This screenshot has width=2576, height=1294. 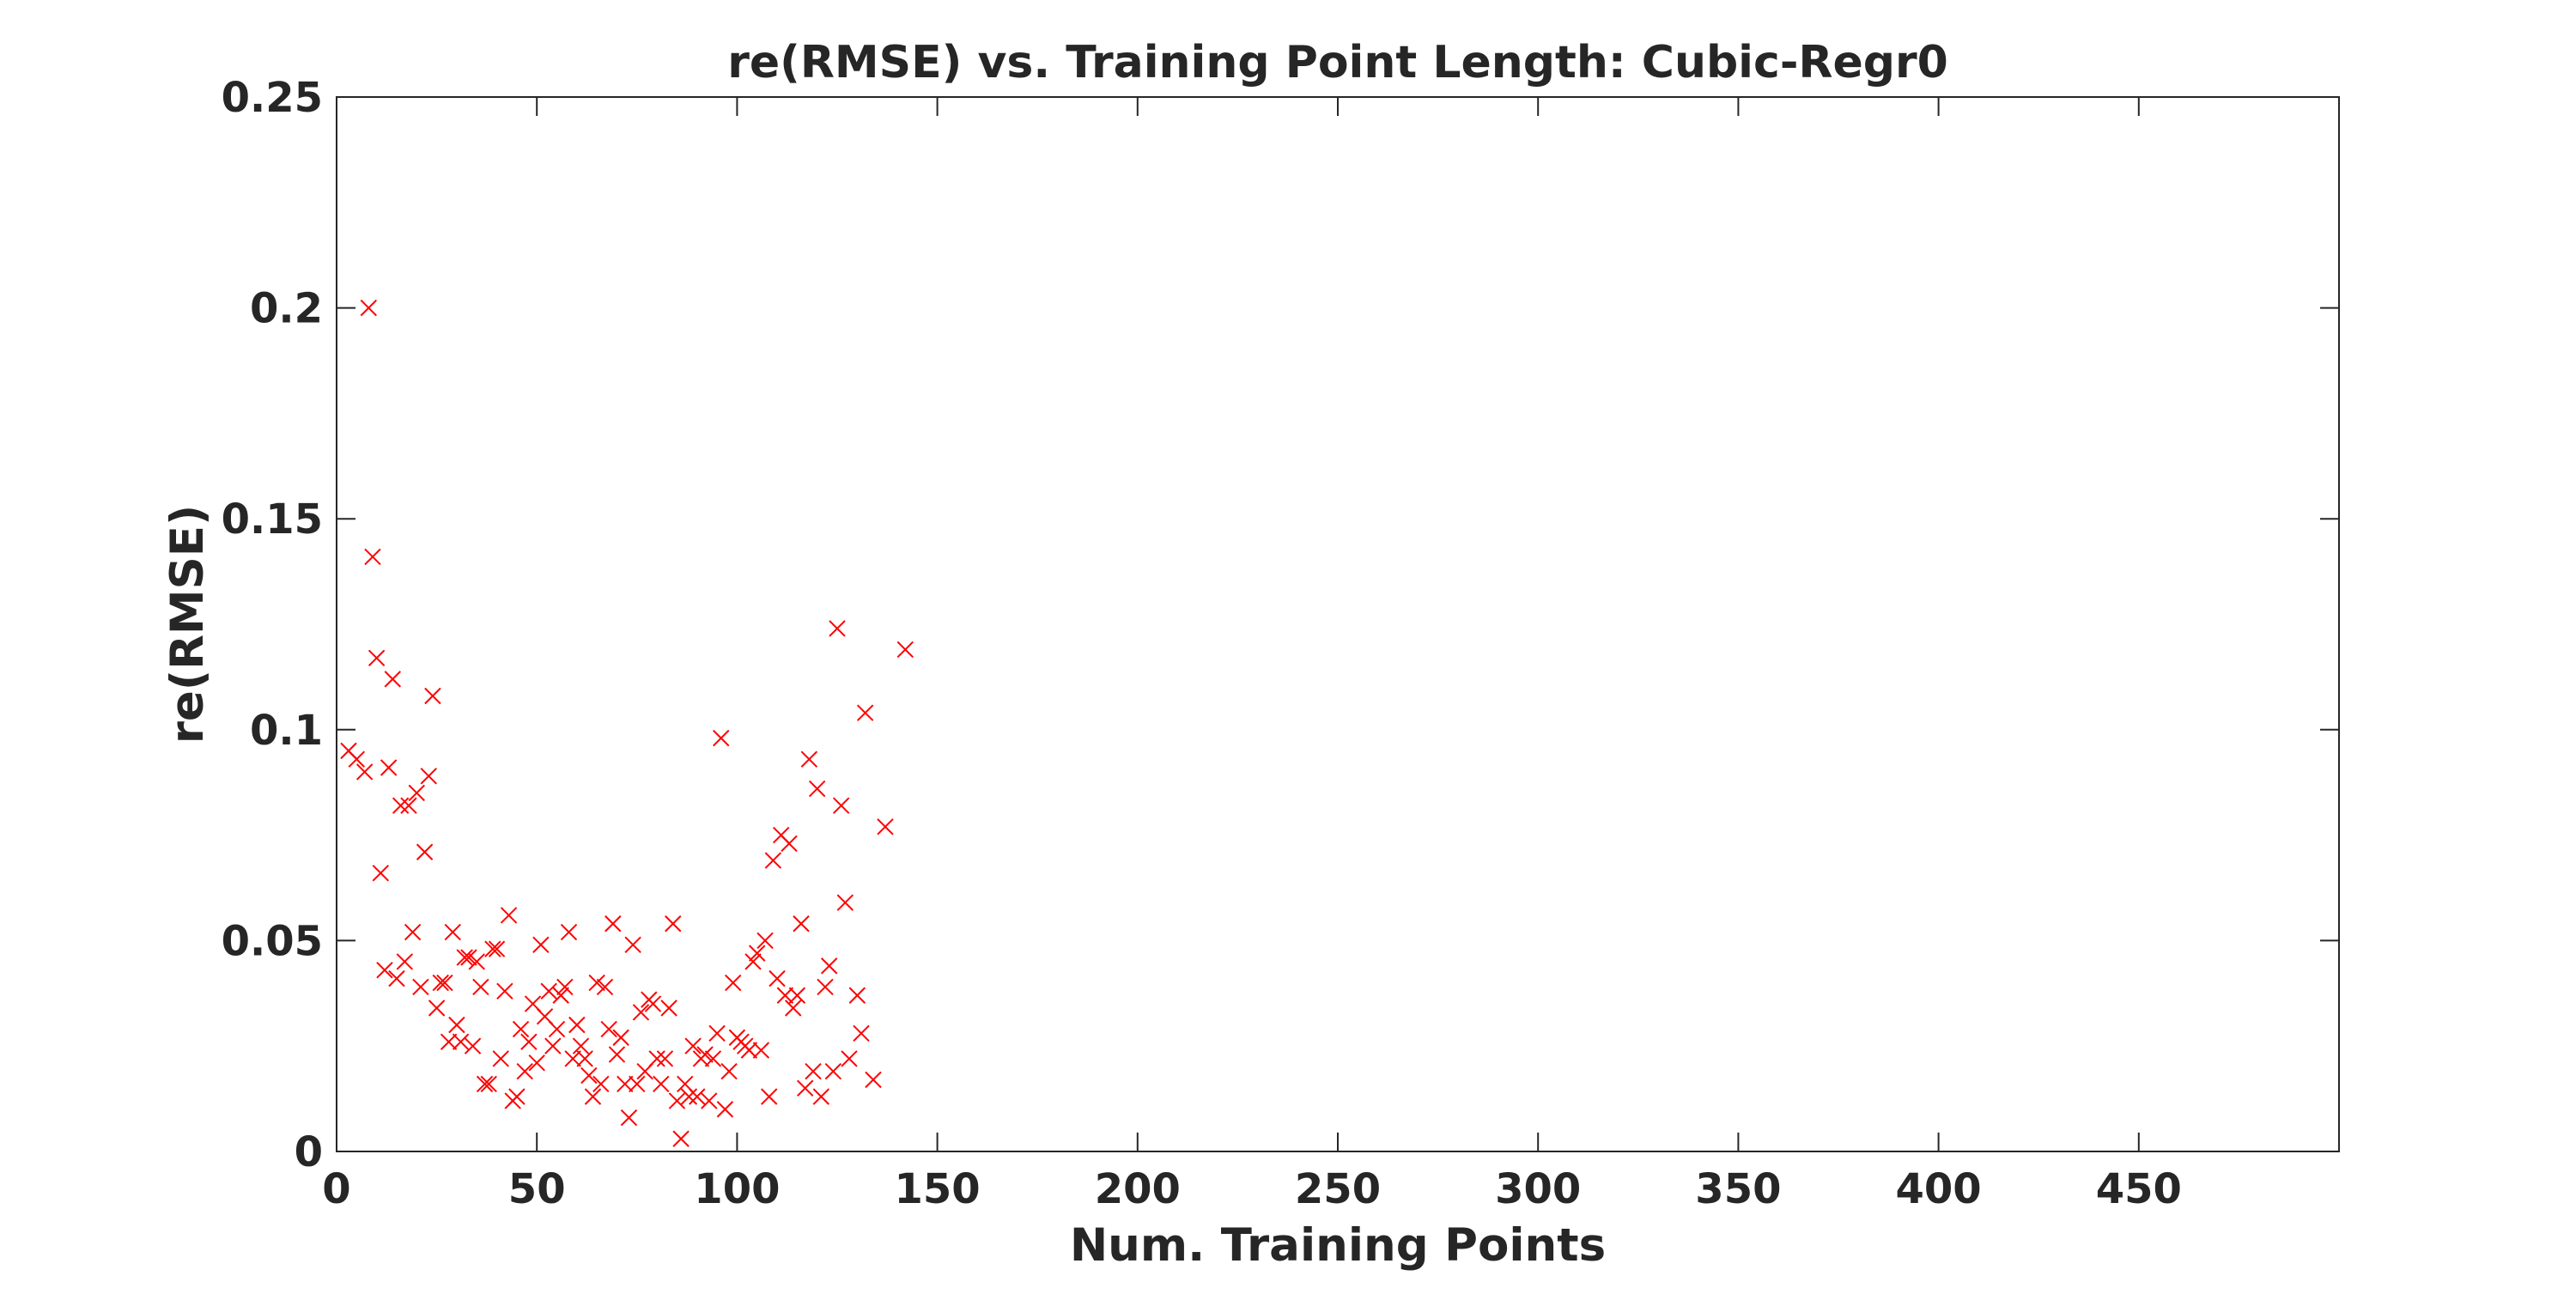 I want to click on y-tick-label: 0.1, so click(x=286, y=731).